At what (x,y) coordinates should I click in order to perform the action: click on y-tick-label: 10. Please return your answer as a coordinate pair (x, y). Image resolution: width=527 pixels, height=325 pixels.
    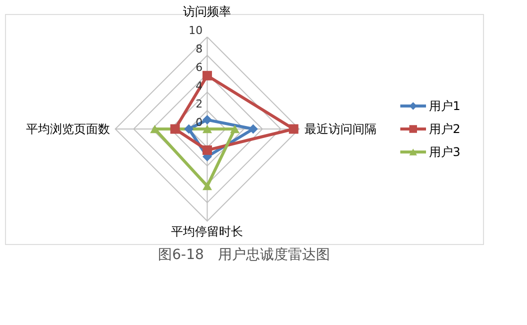
    Looking at the image, I should click on (195, 31).